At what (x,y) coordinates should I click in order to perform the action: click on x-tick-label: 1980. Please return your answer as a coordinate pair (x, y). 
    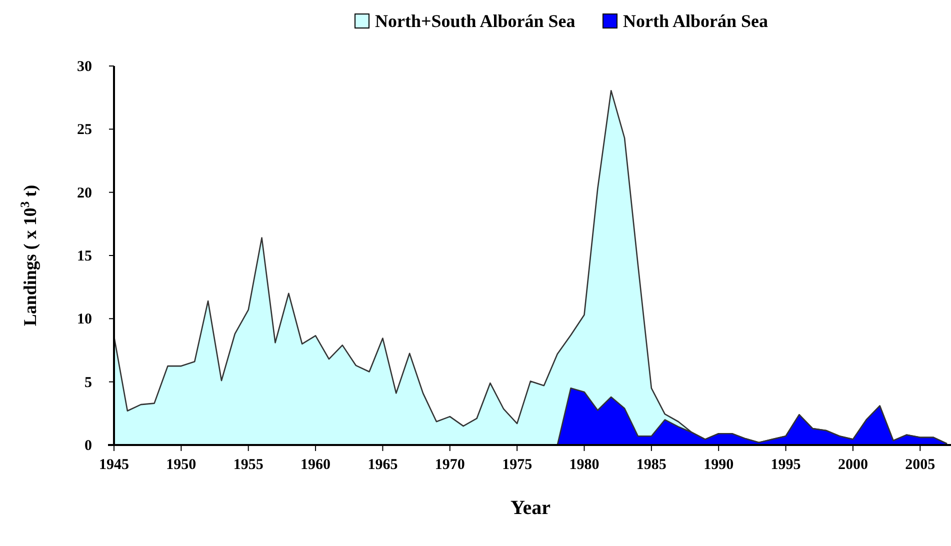
    Looking at the image, I should click on (584, 465).